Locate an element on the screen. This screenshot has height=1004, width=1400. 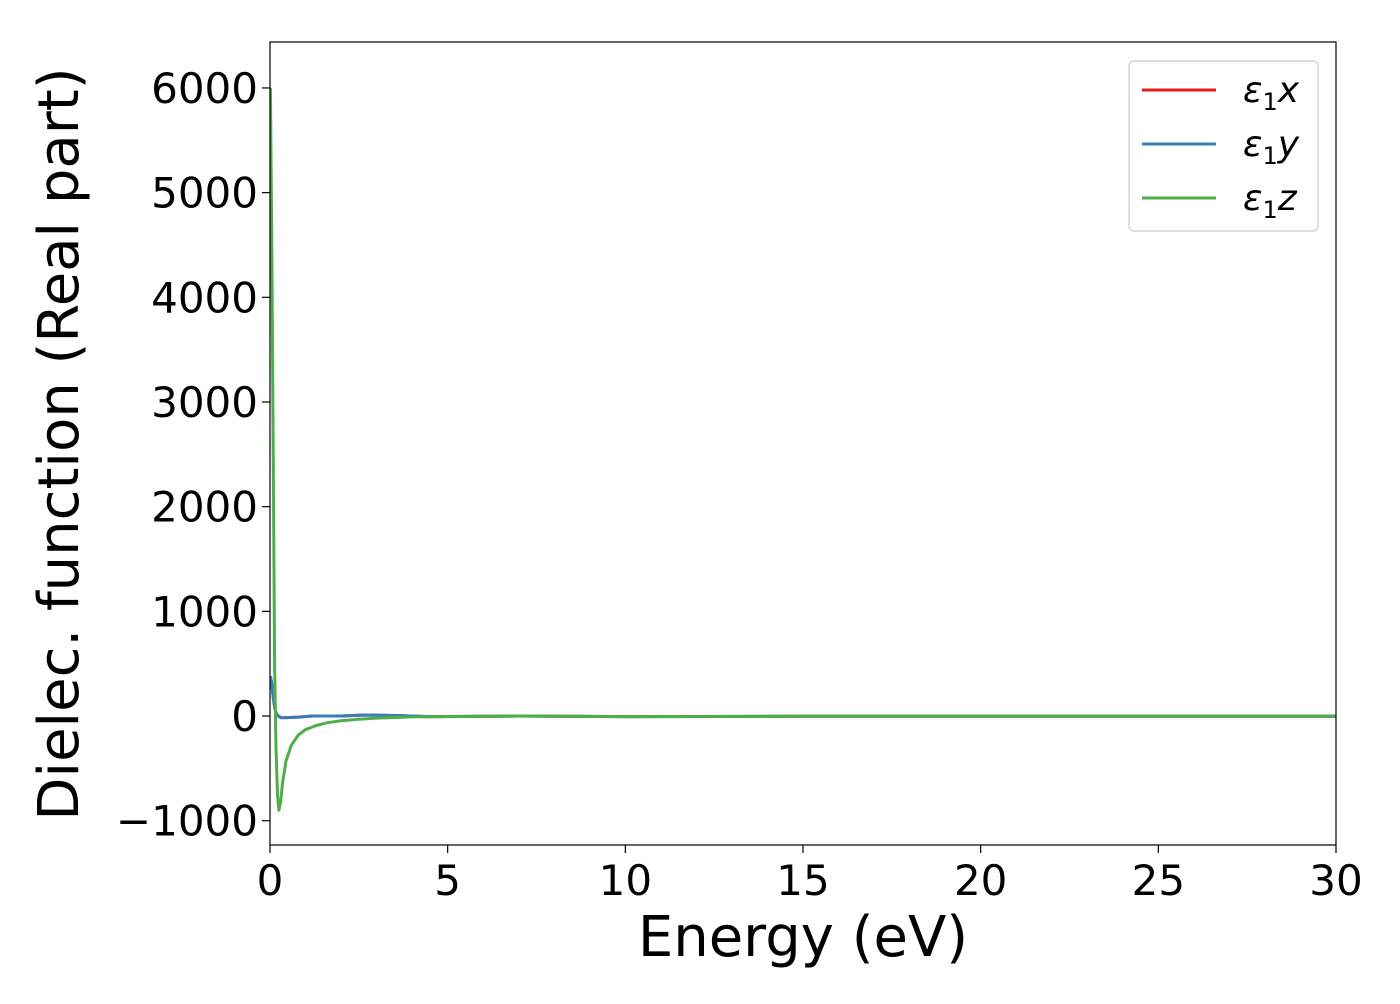
legend-box is located at coordinates (1223, 146).